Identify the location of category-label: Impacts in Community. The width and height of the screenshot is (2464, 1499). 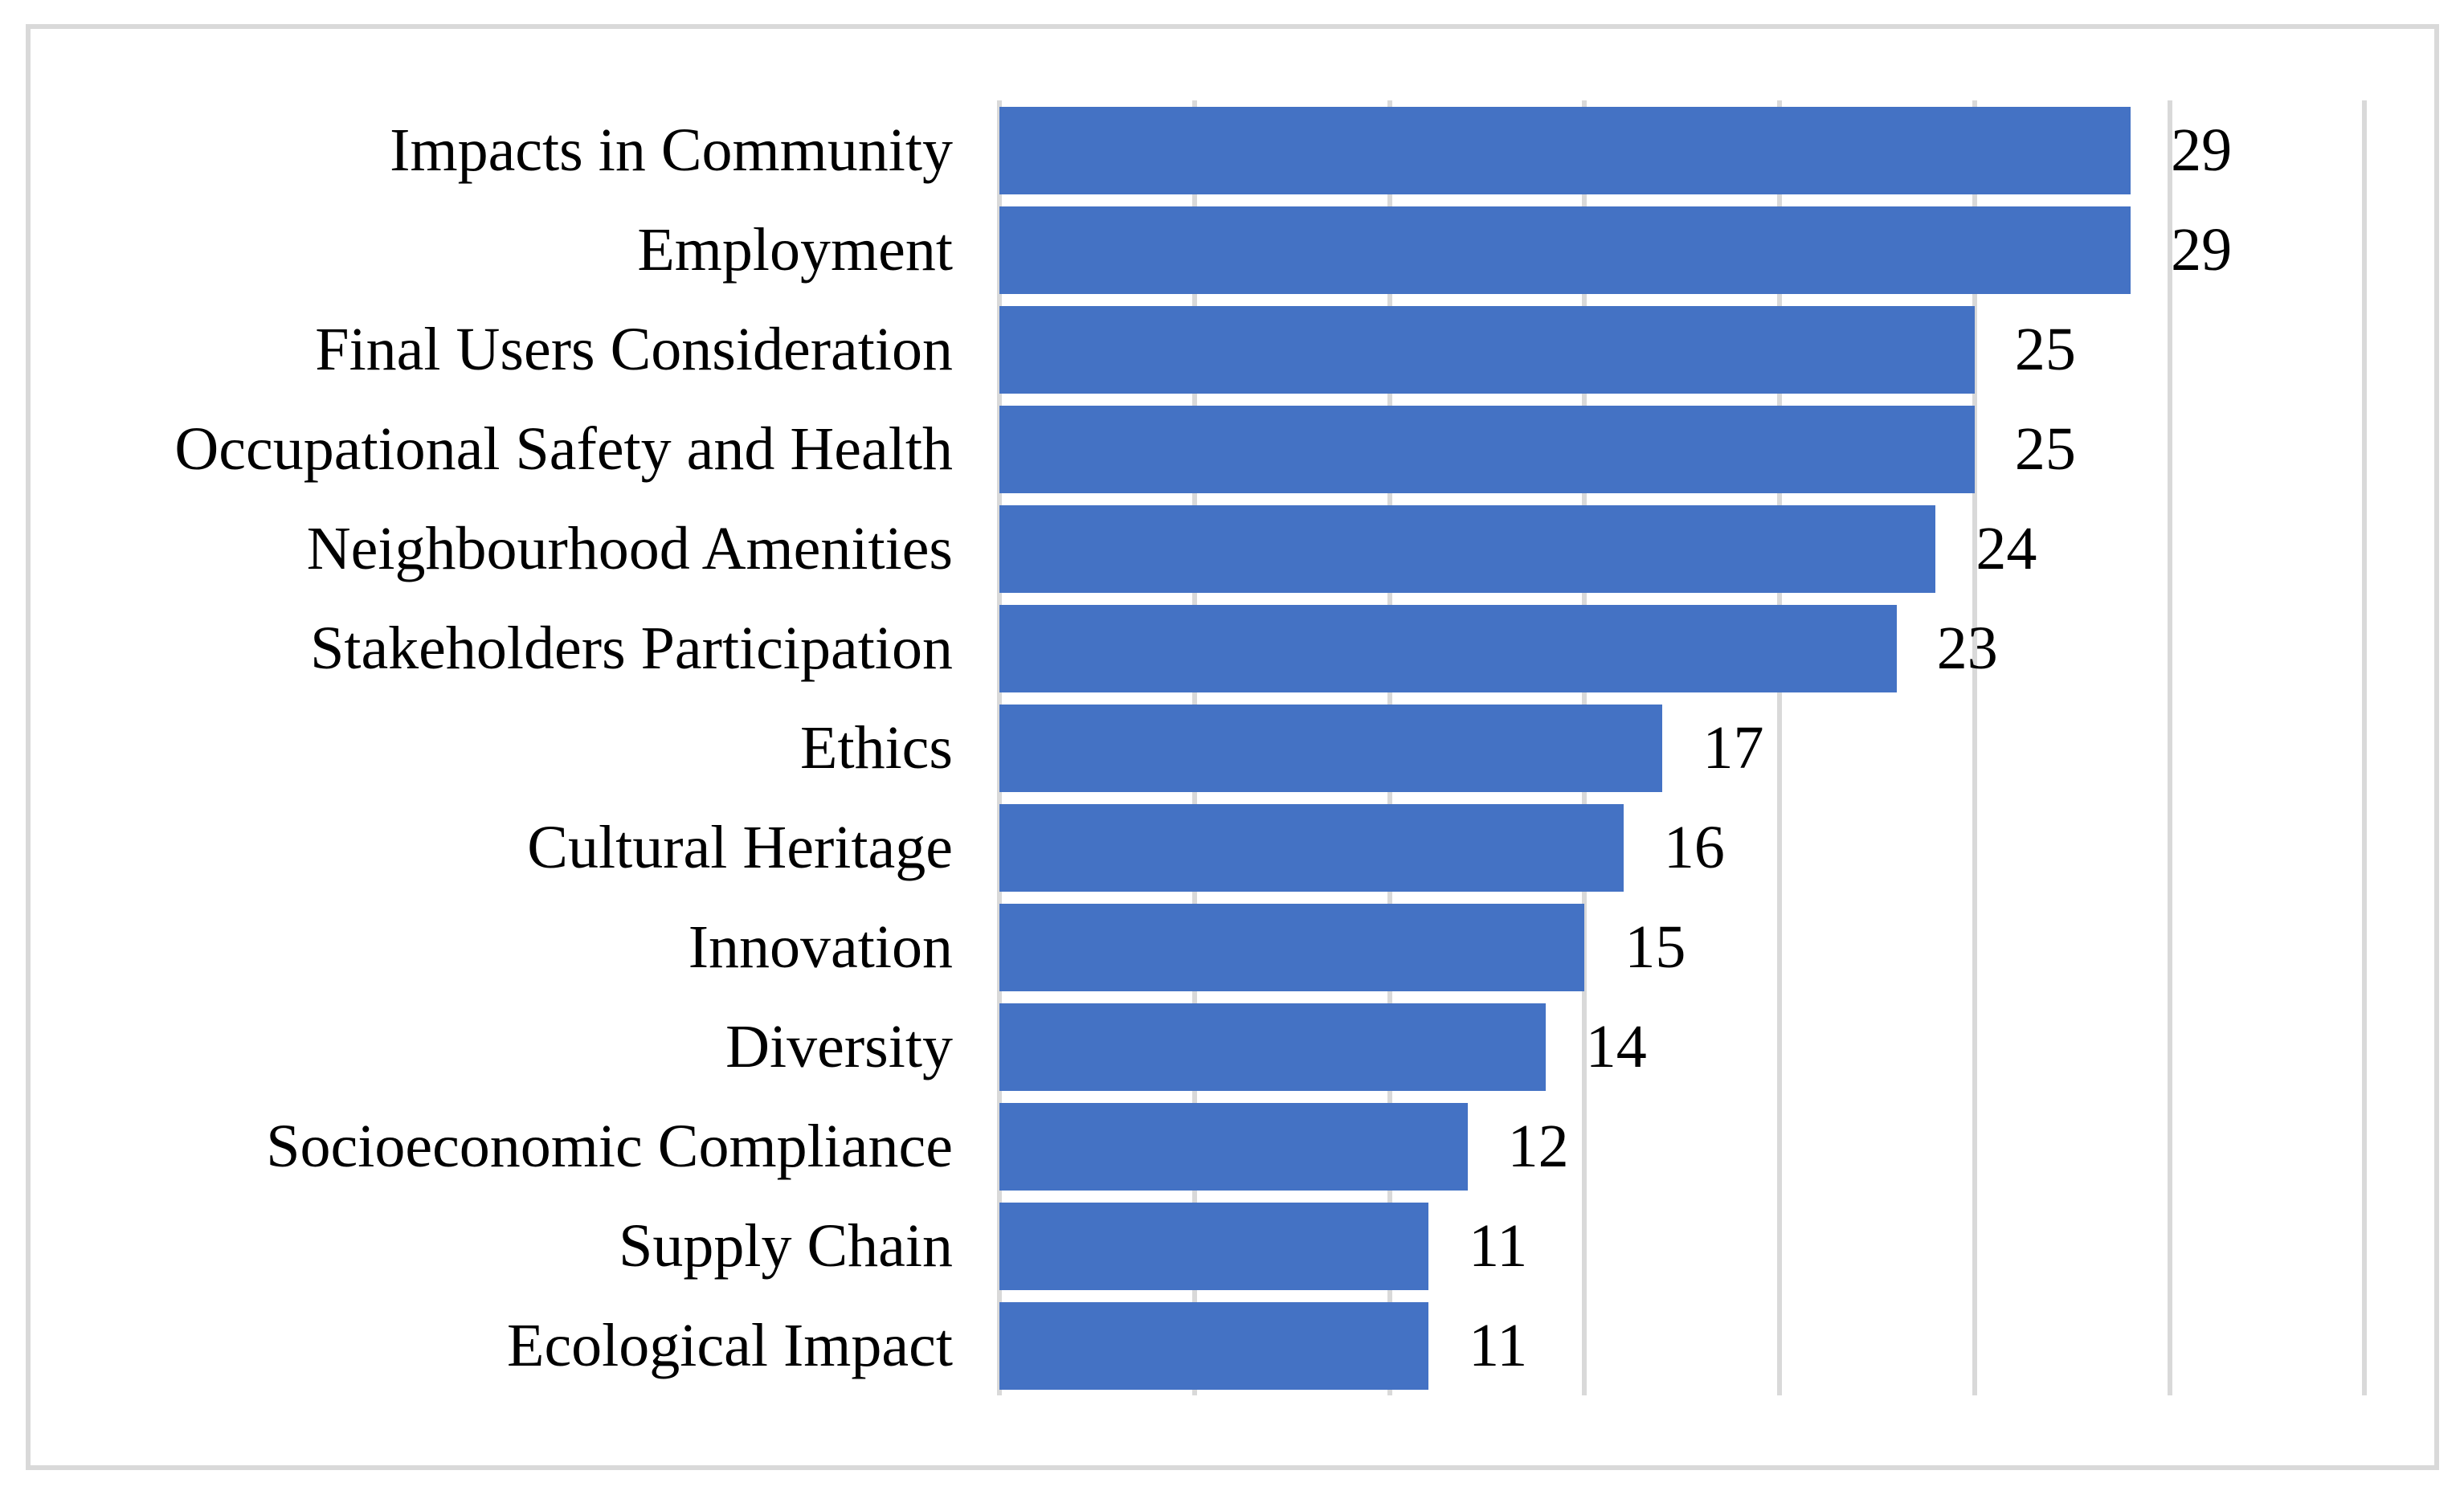
(671, 150).